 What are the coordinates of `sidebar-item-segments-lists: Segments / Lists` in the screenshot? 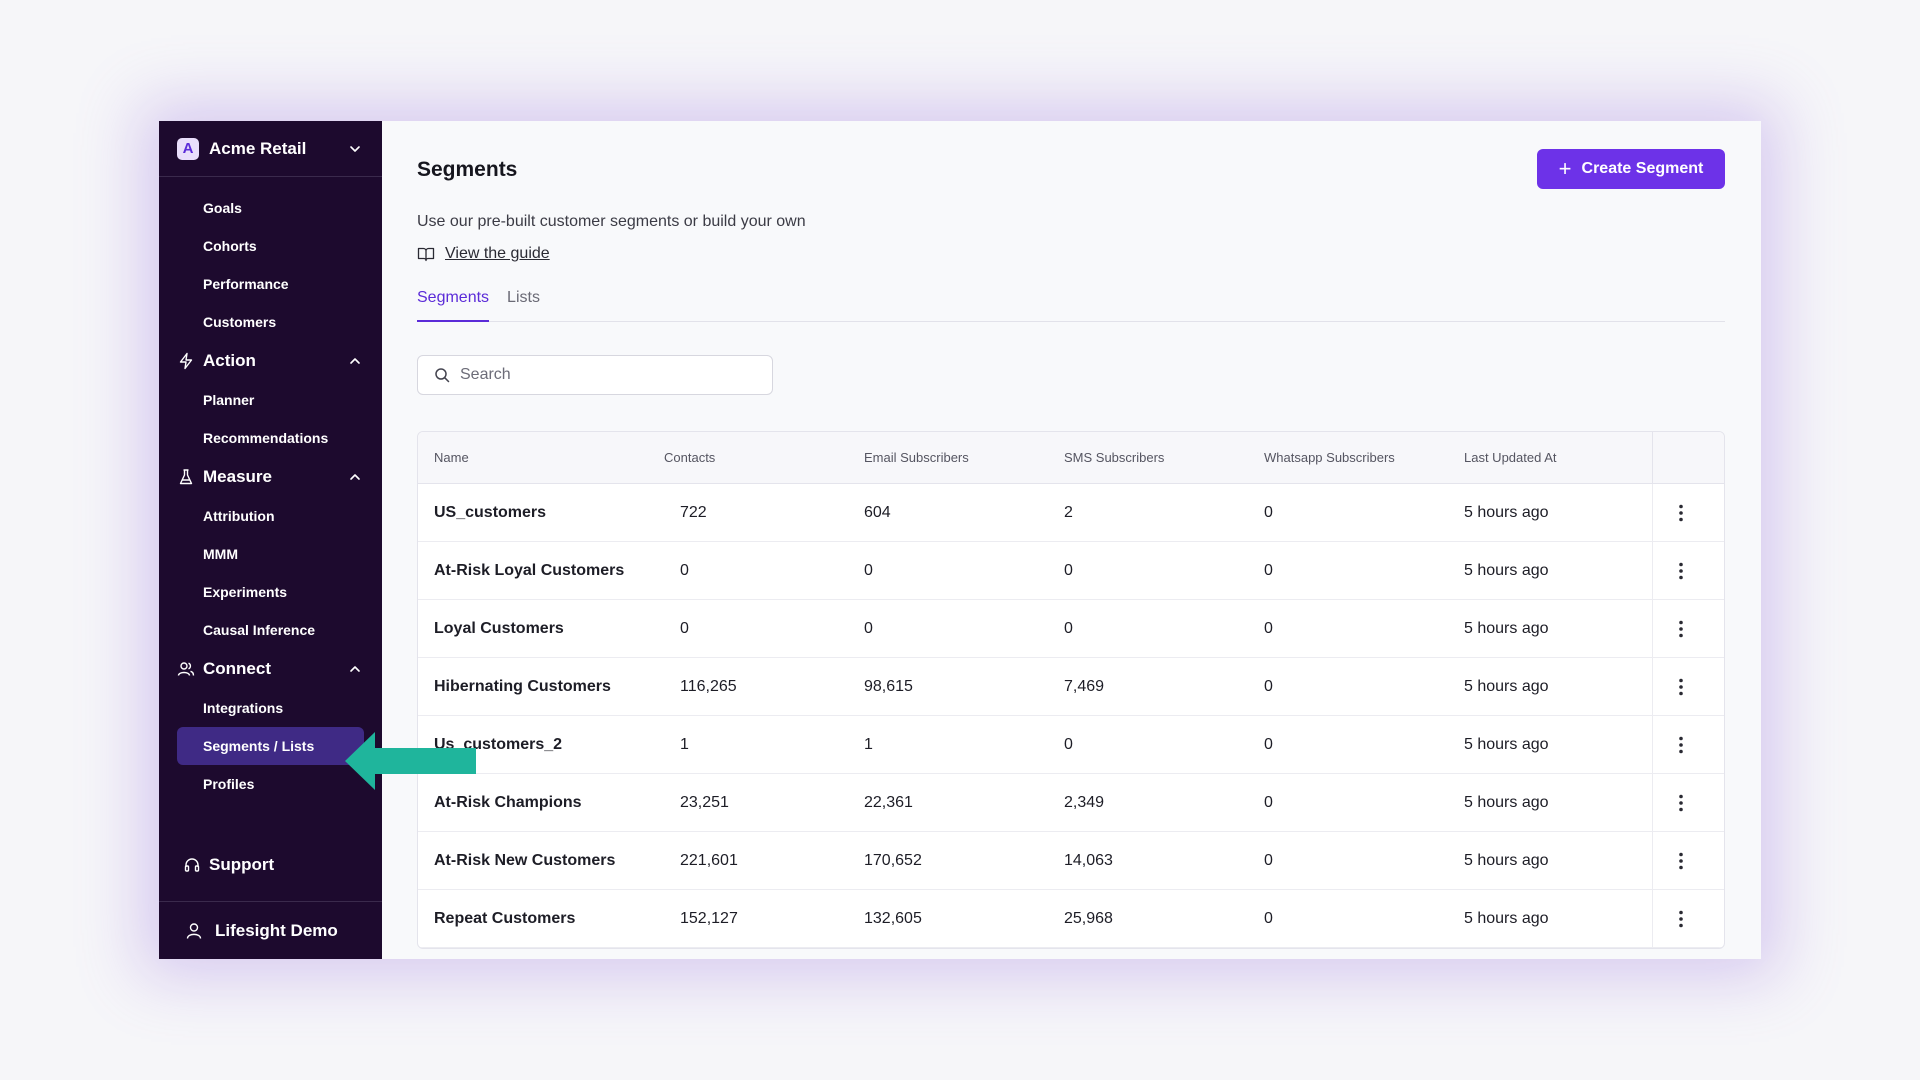 It's located at (270, 746).